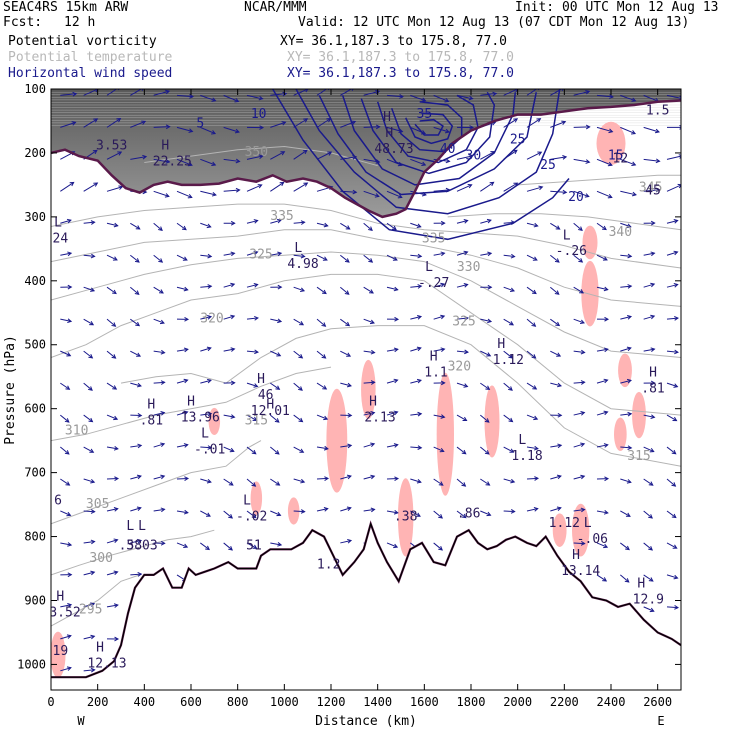  What do you see at coordinates (580, 571) in the screenshot?
I see `pv-extremum-label: 13.14` at bounding box center [580, 571].